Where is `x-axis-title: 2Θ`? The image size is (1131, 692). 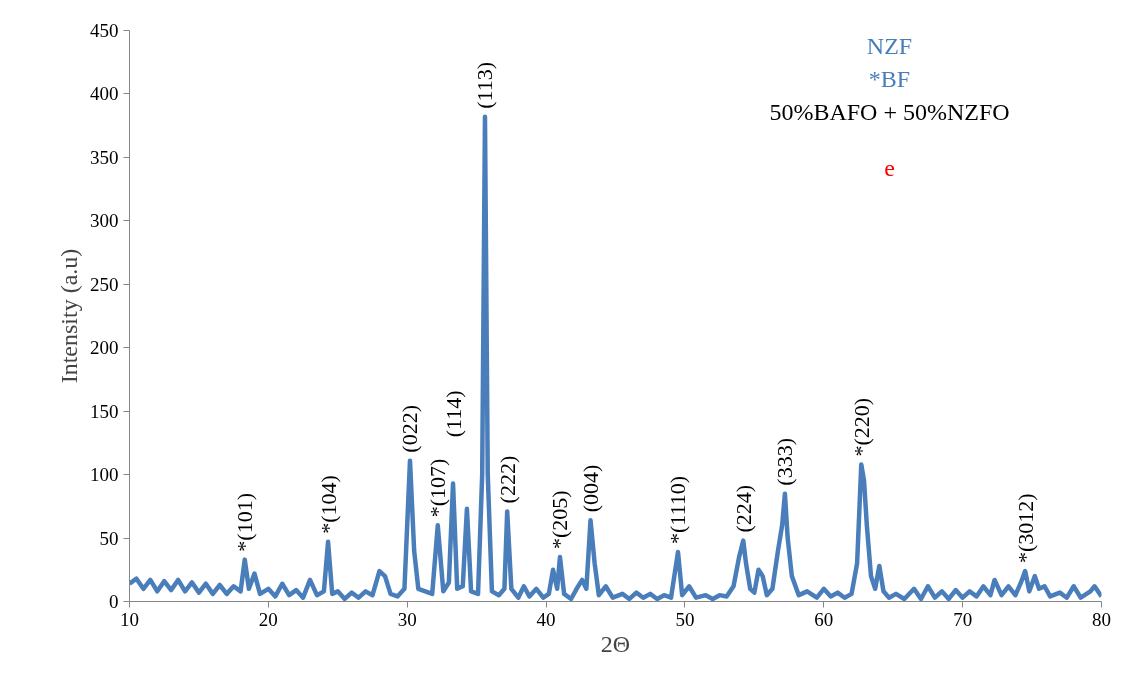
x-axis-title: 2Θ is located at coordinates (615, 643).